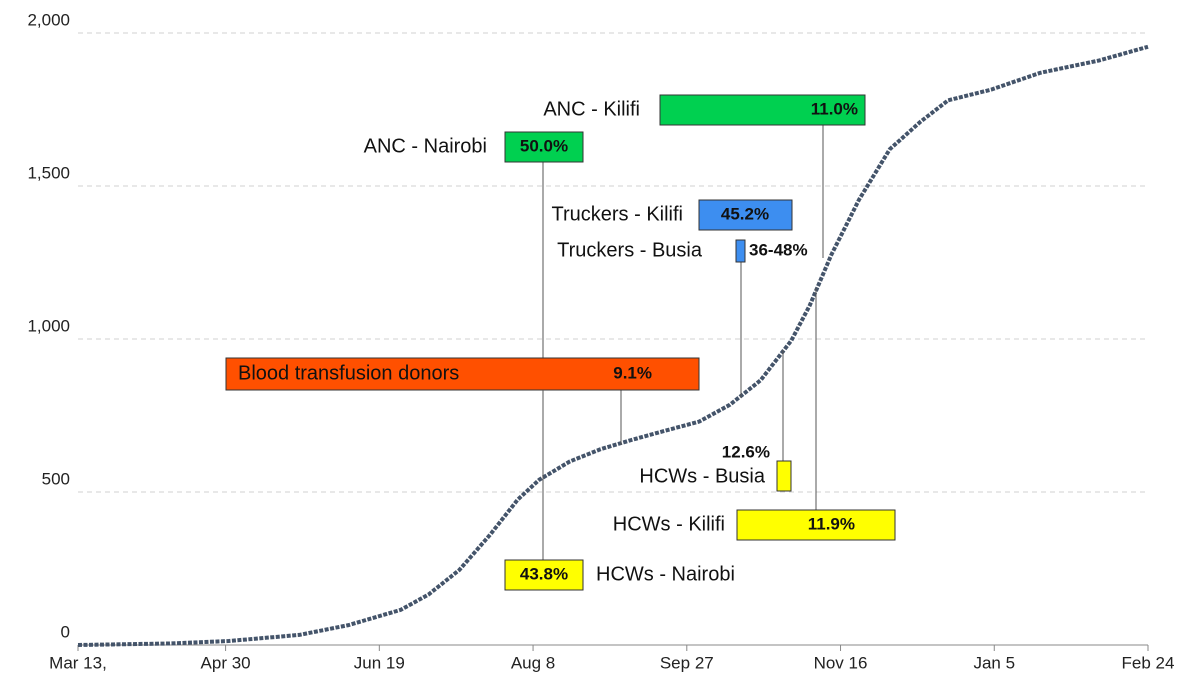 This screenshot has width=1195, height=680. I want to click on annotation-percent: 50.0%, so click(544, 145).